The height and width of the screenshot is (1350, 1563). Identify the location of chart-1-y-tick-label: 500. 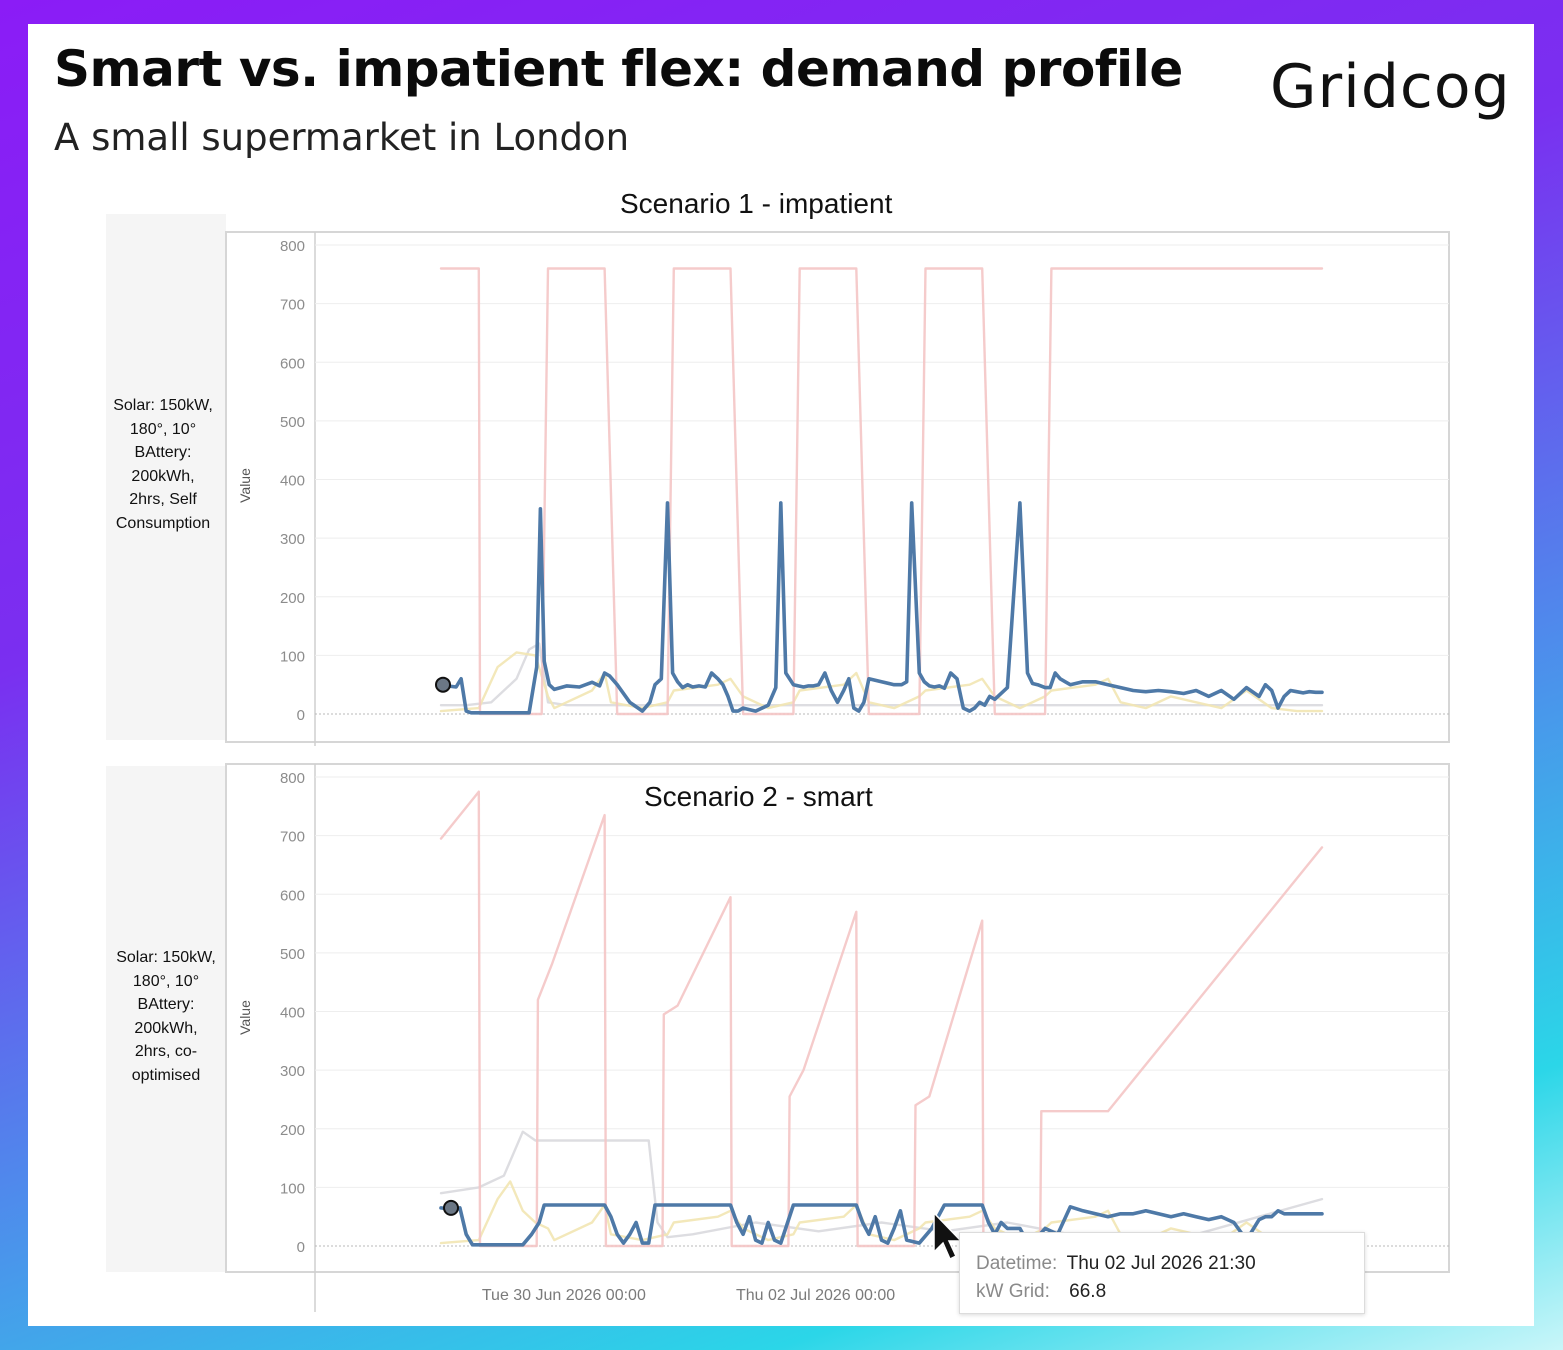
(292, 422).